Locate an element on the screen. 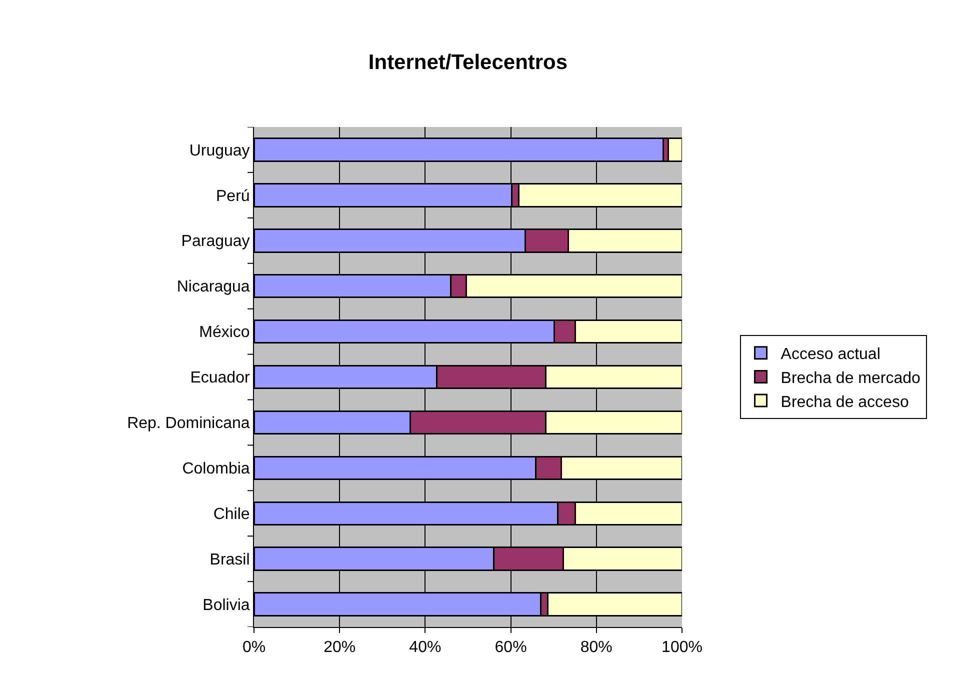  y-tick-label: Ecuador is located at coordinates (220, 378).